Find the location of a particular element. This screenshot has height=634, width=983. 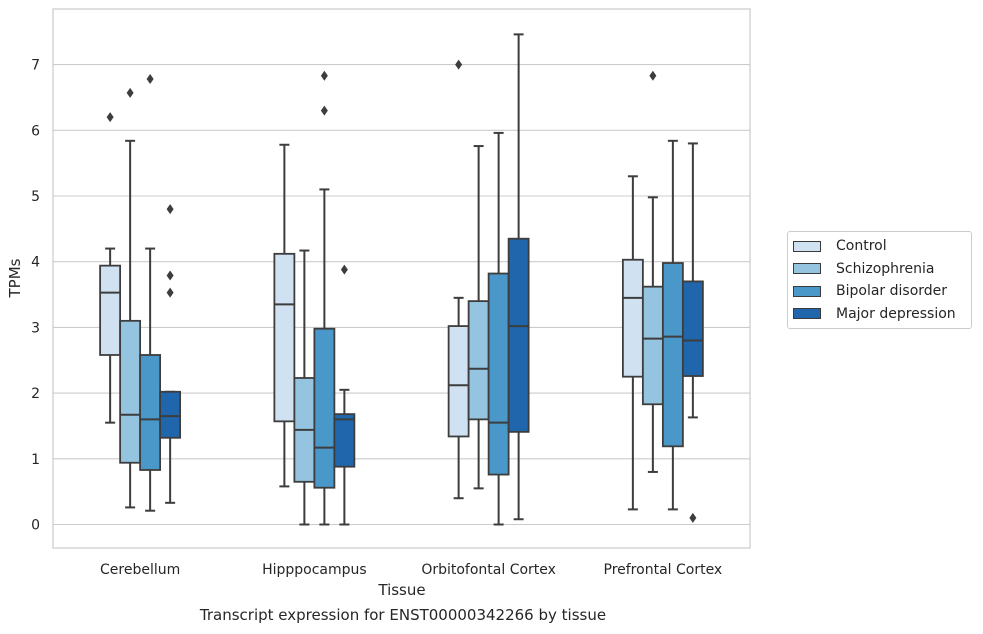

y-tick-label: 6 is located at coordinates (35, 131).